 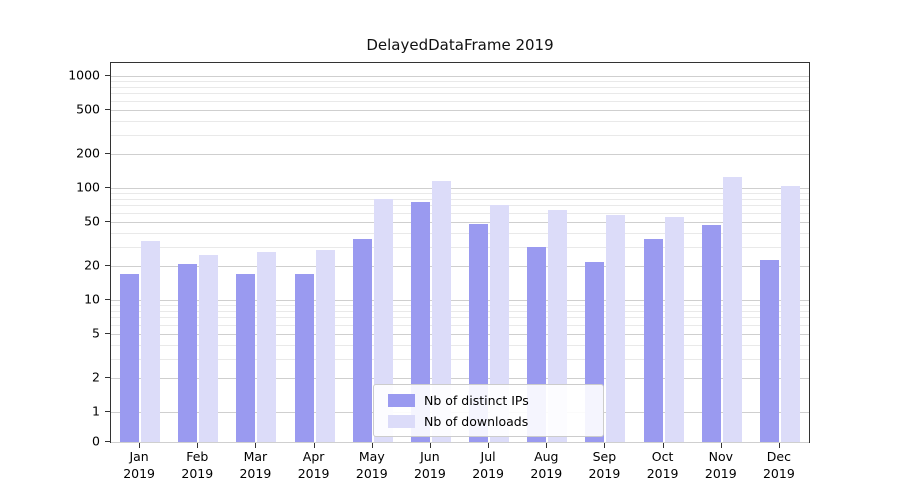 What do you see at coordinates (50, 255) in the screenshot?
I see `y-axis: 0 1 2 5 10 20 50 100 200 500 1000` at bounding box center [50, 255].